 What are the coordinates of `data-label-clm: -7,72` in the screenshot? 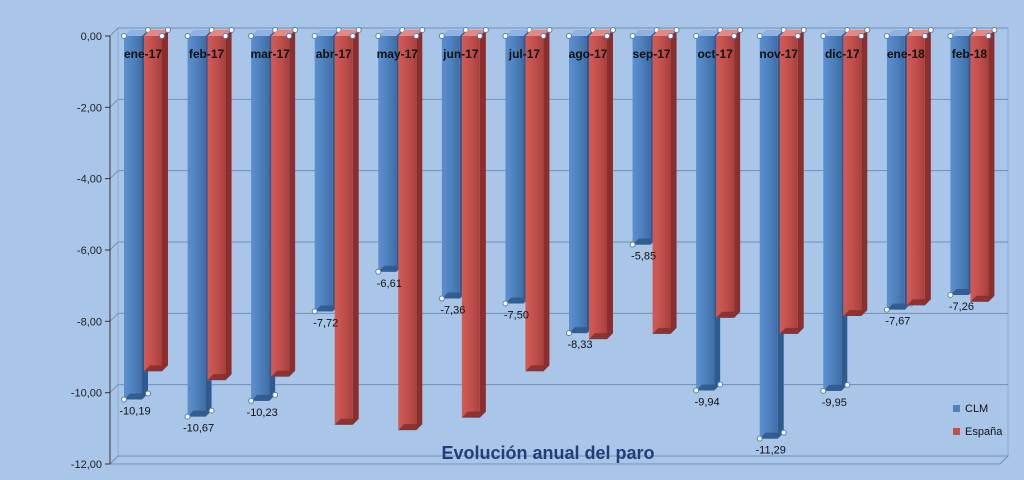 It's located at (325, 323).